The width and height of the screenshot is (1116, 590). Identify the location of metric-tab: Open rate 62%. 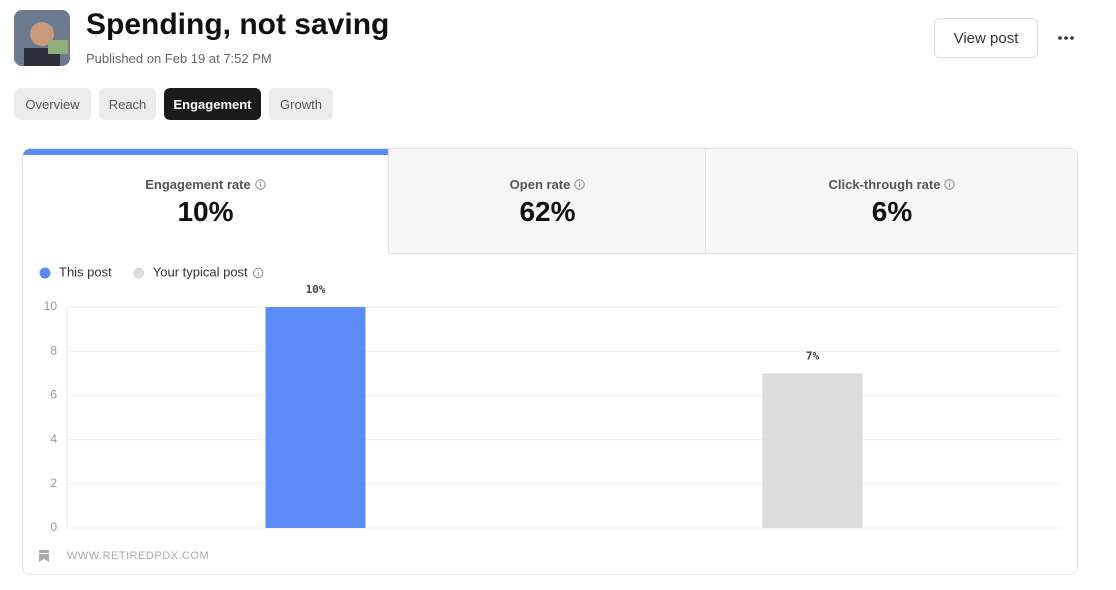
(547, 201).